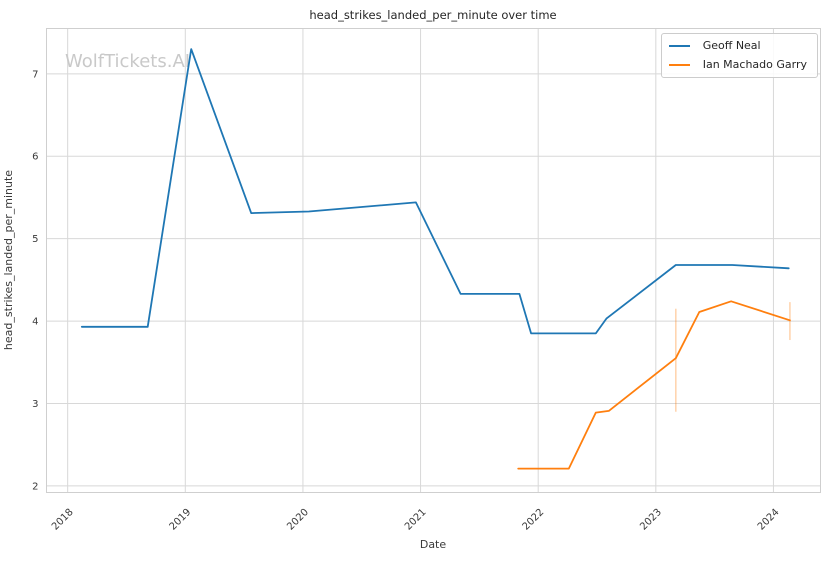  I want to click on chart-title: head_strikes_landed_per_minute over time, so click(432, 15).